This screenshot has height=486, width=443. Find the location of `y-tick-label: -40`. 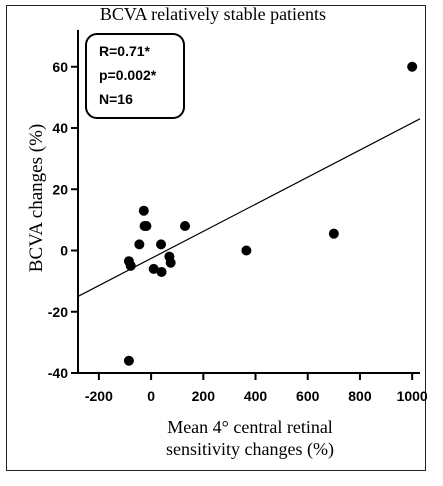

y-tick-label: -40 is located at coordinates (58, 373).